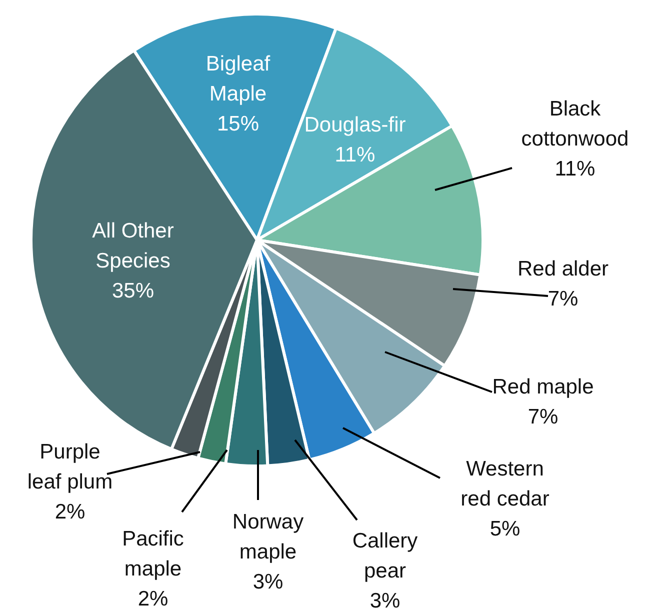 This screenshot has width=651, height=612. What do you see at coordinates (133, 246) in the screenshot?
I see `slice-label: All Other Species` at bounding box center [133, 246].